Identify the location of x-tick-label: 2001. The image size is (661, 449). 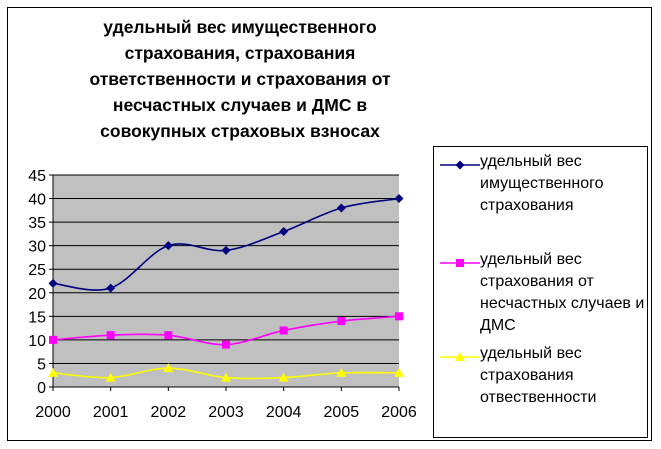
(111, 412).